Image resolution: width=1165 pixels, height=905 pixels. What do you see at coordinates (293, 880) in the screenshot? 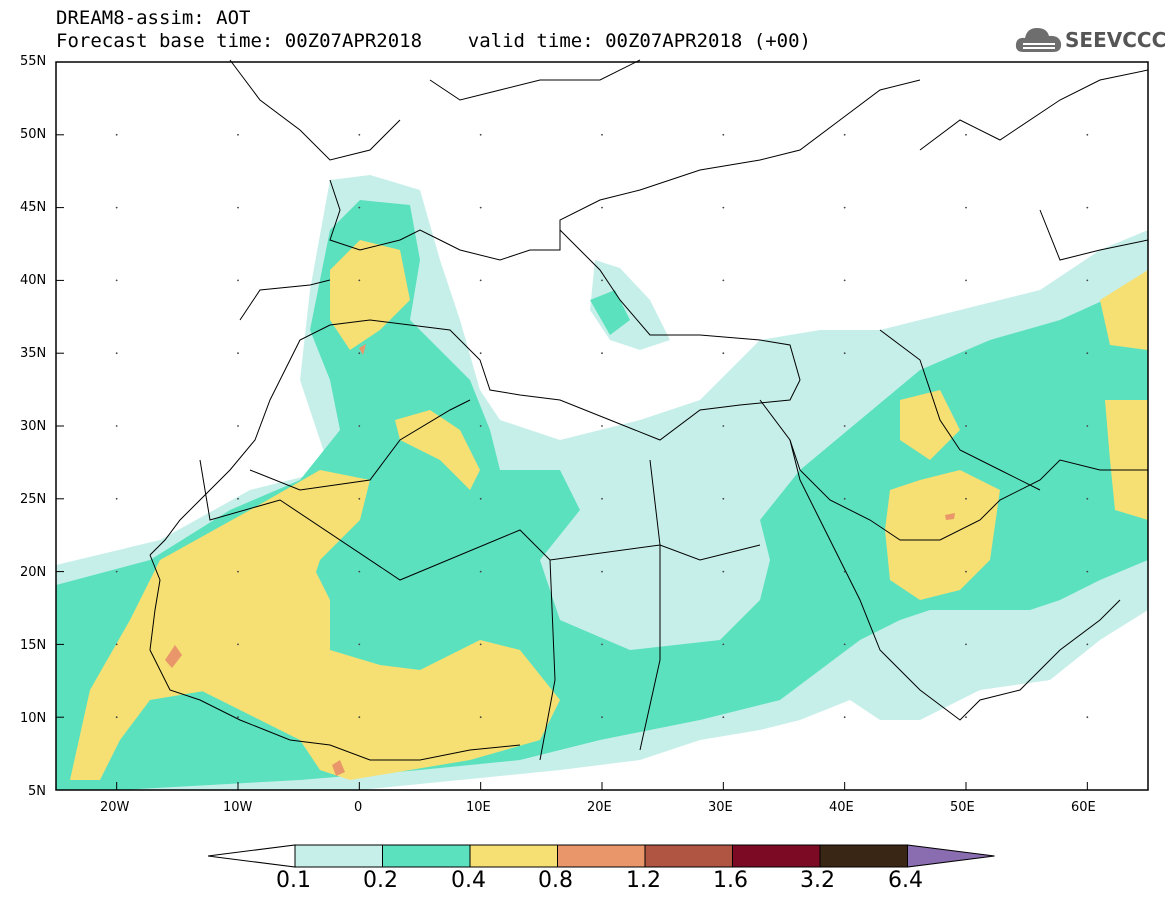
I see `colorbar-tick-label: 0.1` at bounding box center [293, 880].